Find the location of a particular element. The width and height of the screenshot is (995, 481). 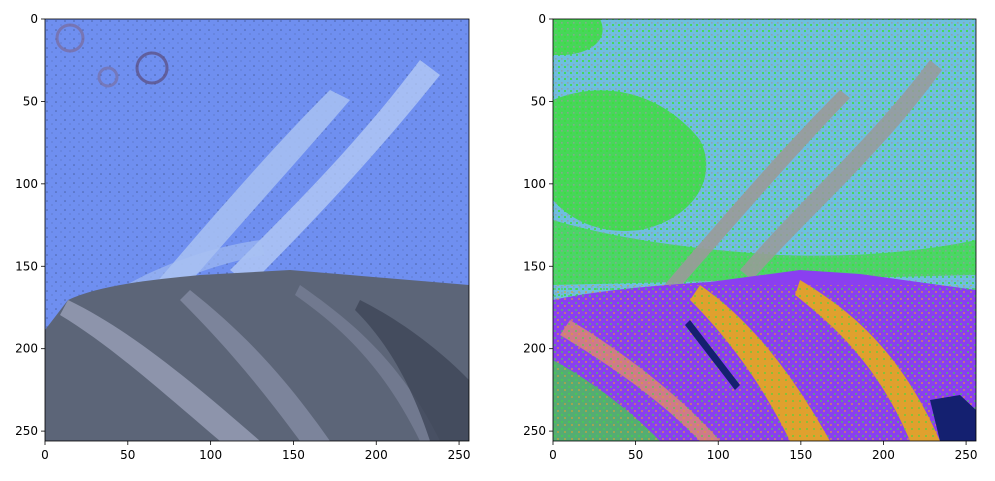

right-y-tick-label-3: 150 is located at coordinates (534, 266).